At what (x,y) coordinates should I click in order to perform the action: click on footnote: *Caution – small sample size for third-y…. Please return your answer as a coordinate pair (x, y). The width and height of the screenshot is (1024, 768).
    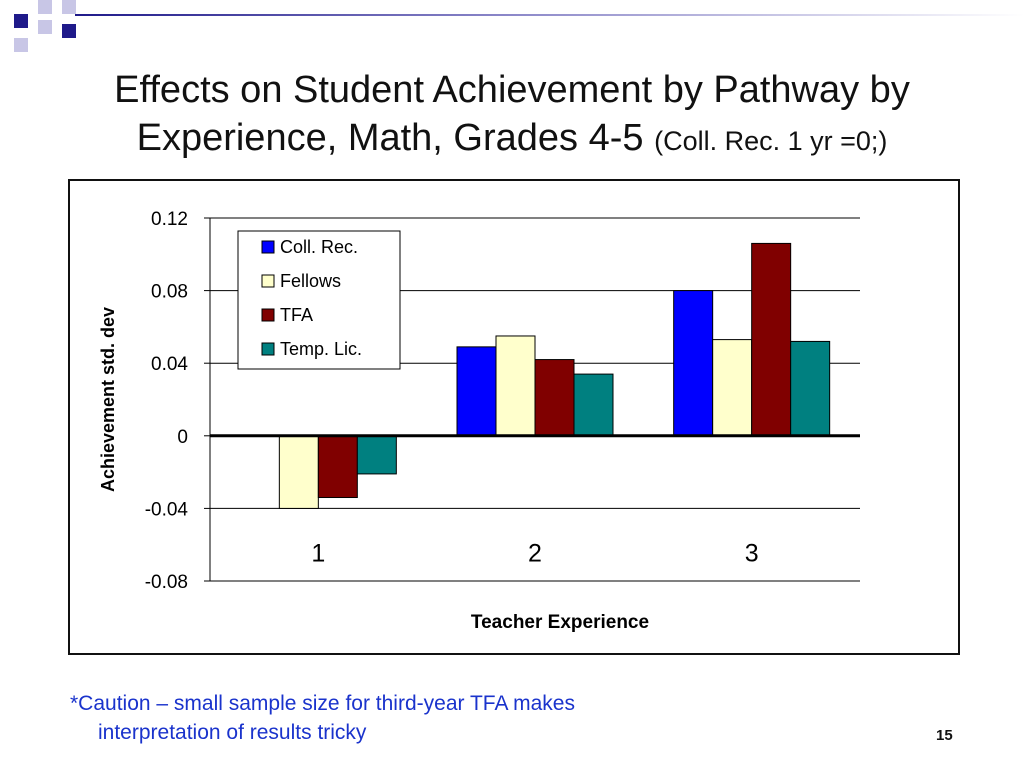
    Looking at the image, I should click on (420, 718).